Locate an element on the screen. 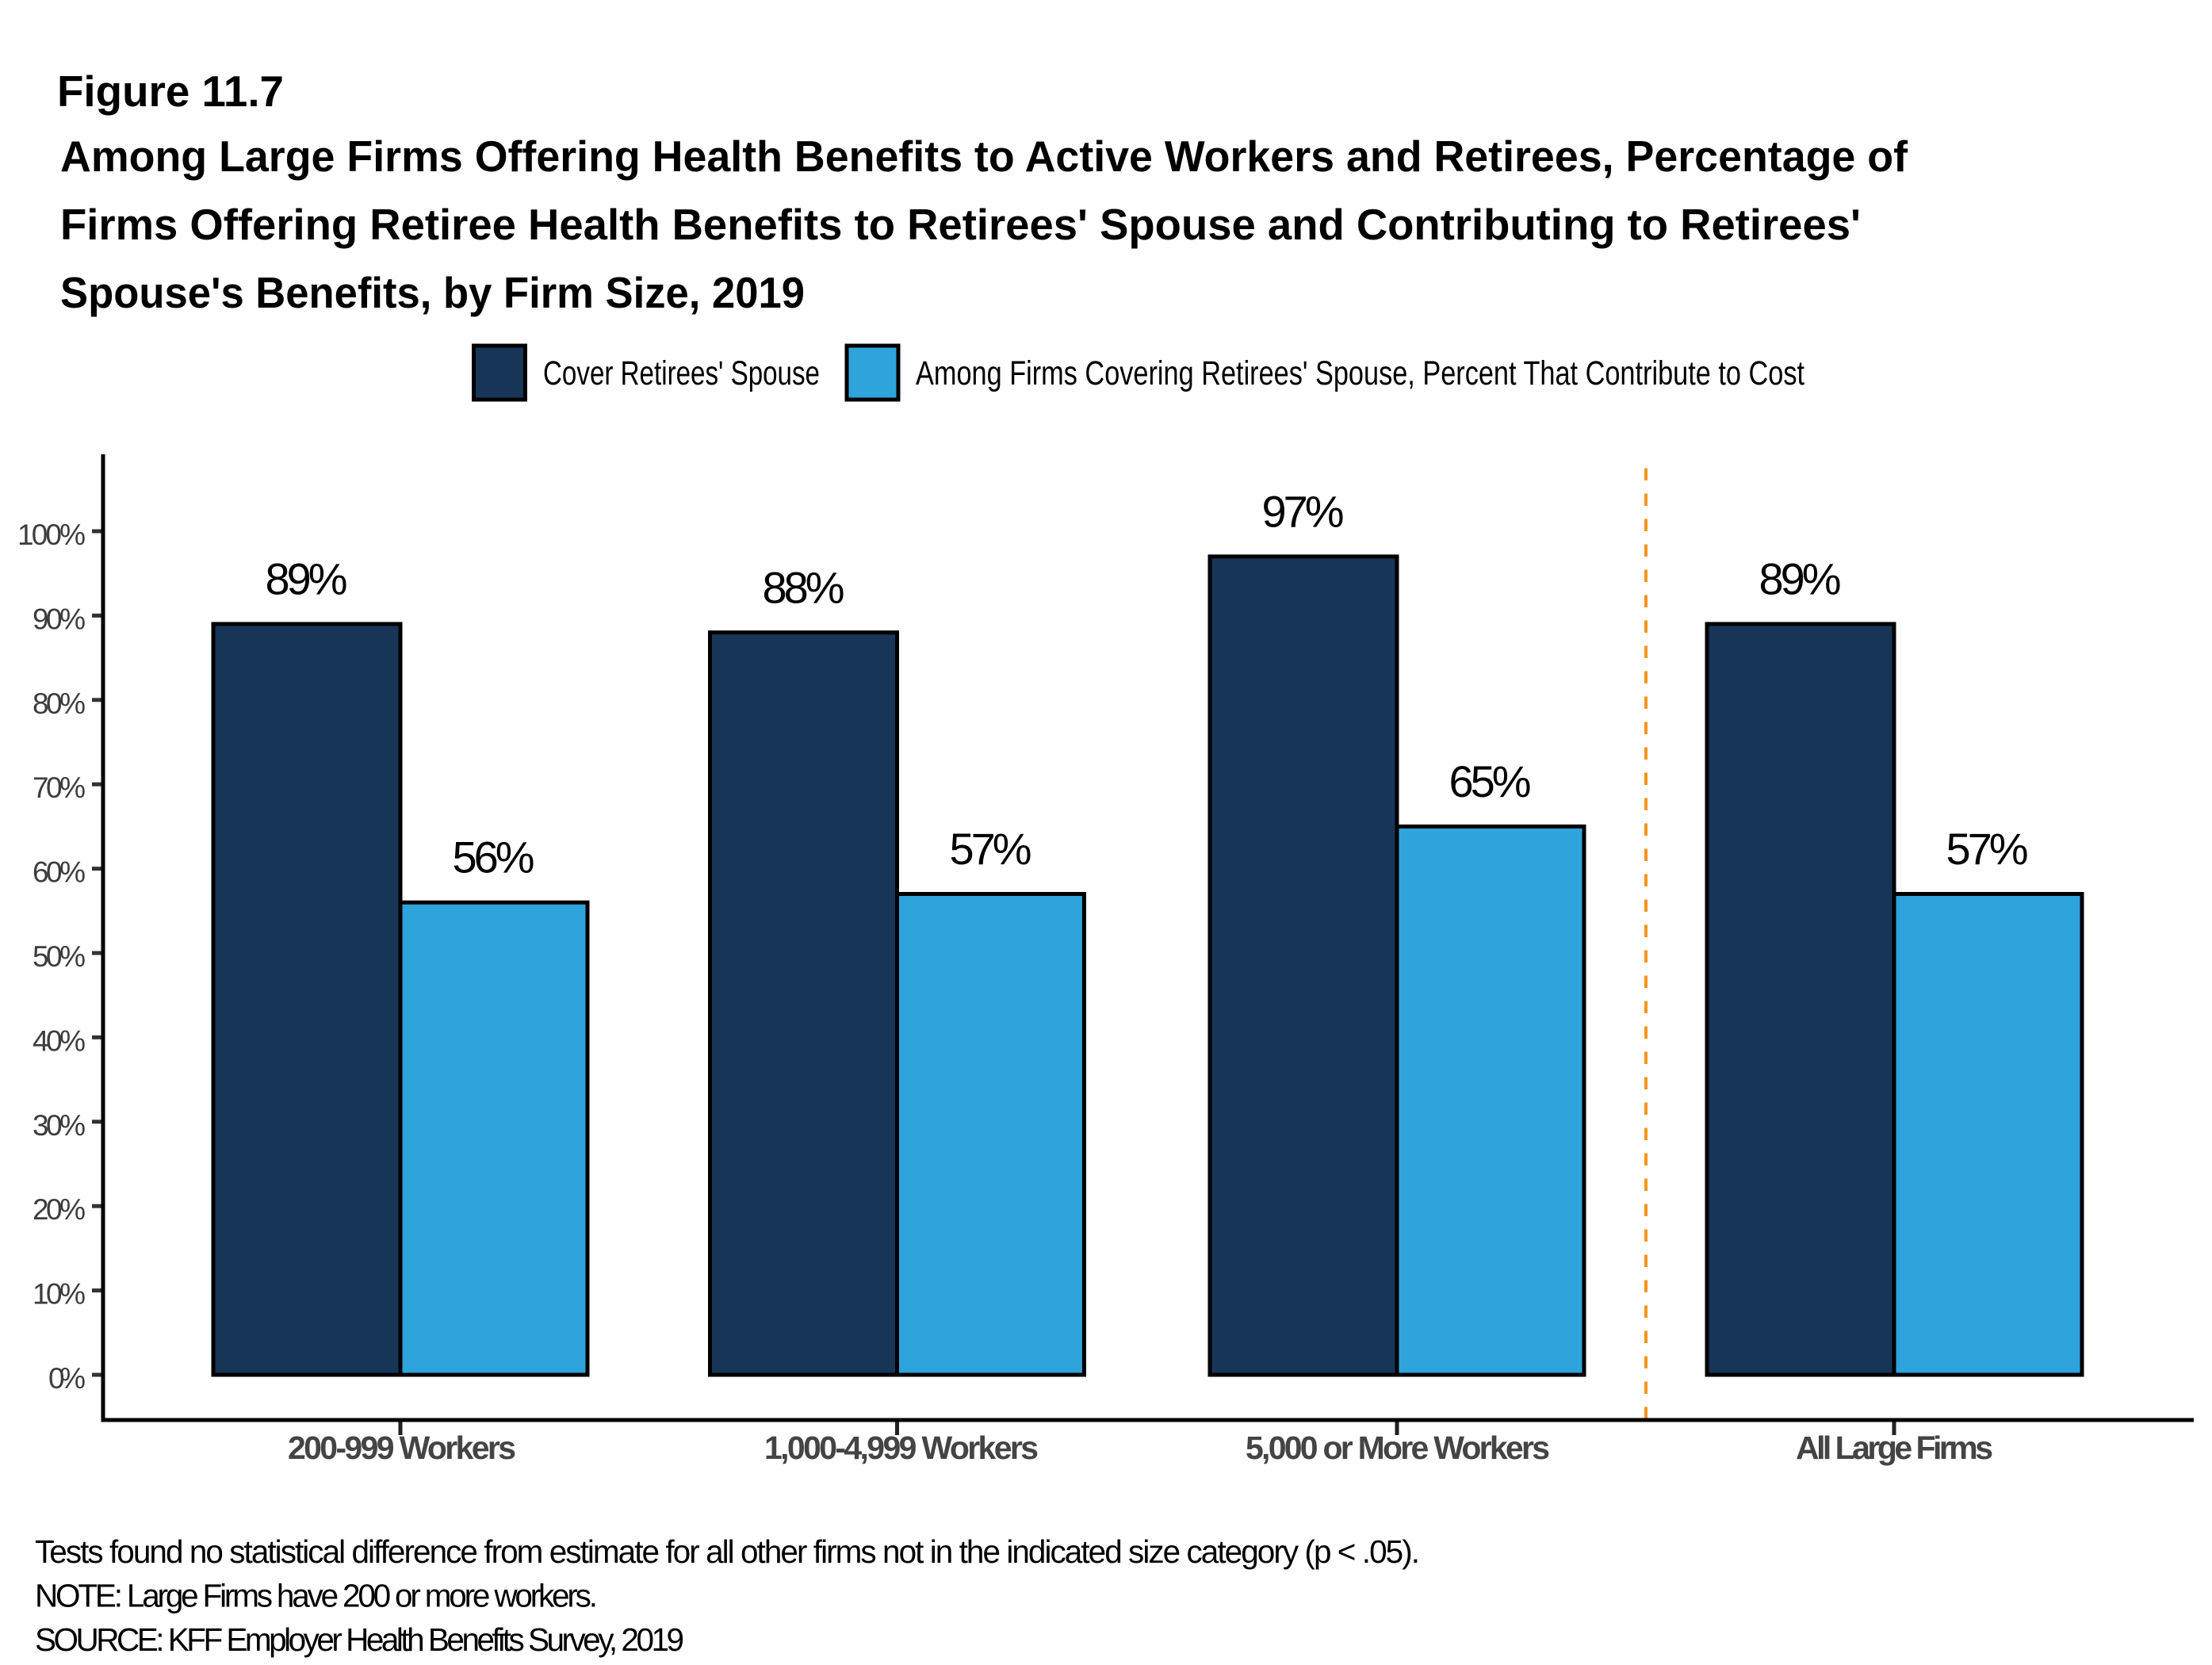  svg-text: 97% is located at coordinates (1303, 512).